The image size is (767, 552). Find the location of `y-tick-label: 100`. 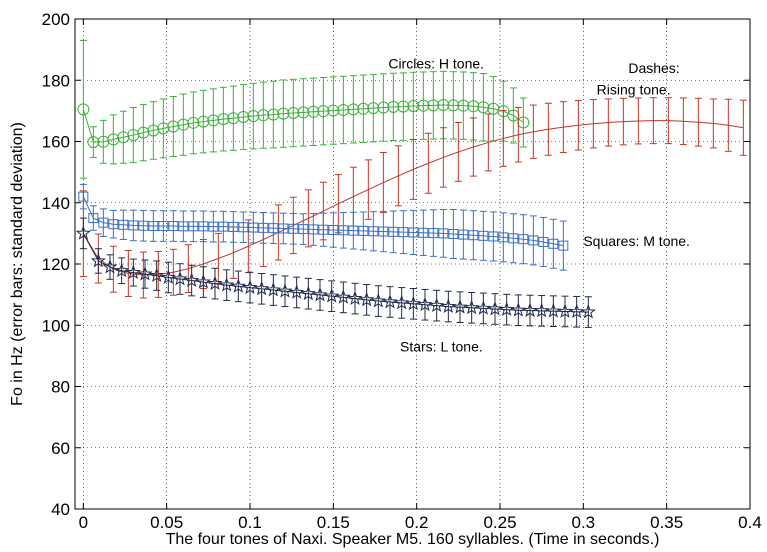

y-tick-label: 100 is located at coordinates (56, 325).